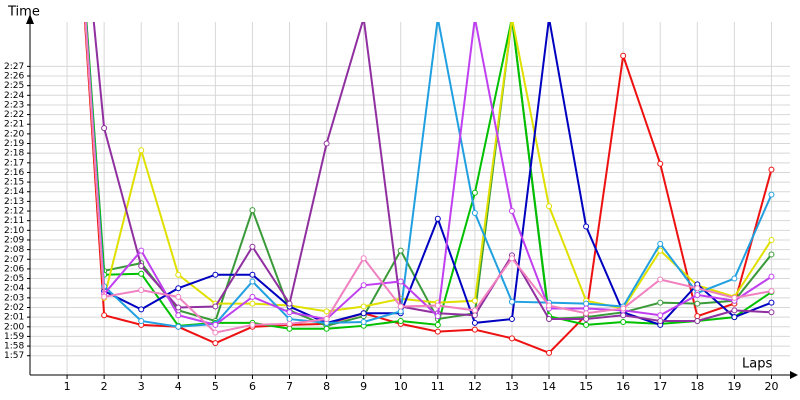 The height and width of the screenshot is (400, 800). What do you see at coordinates (757, 364) in the screenshot?
I see `x-title: Laps` at bounding box center [757, 364].